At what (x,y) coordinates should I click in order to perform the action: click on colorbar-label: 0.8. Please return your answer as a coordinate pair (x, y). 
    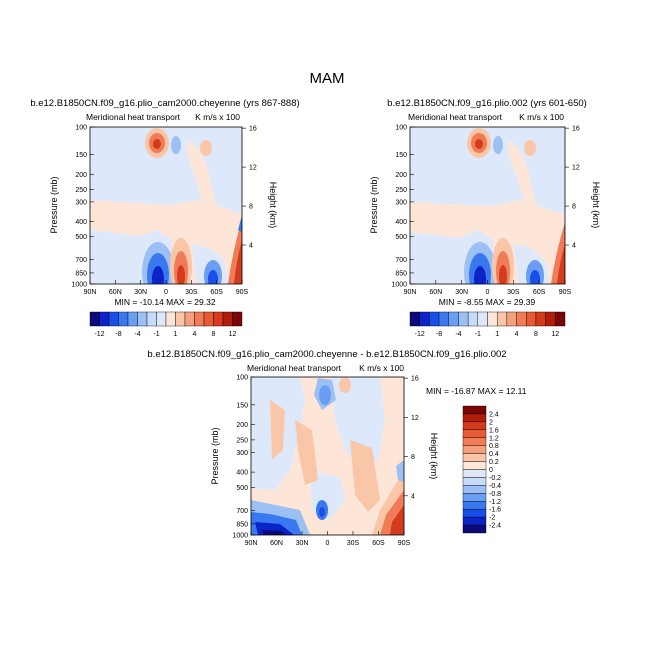
    Looking at the image, I should click on (494, 446).